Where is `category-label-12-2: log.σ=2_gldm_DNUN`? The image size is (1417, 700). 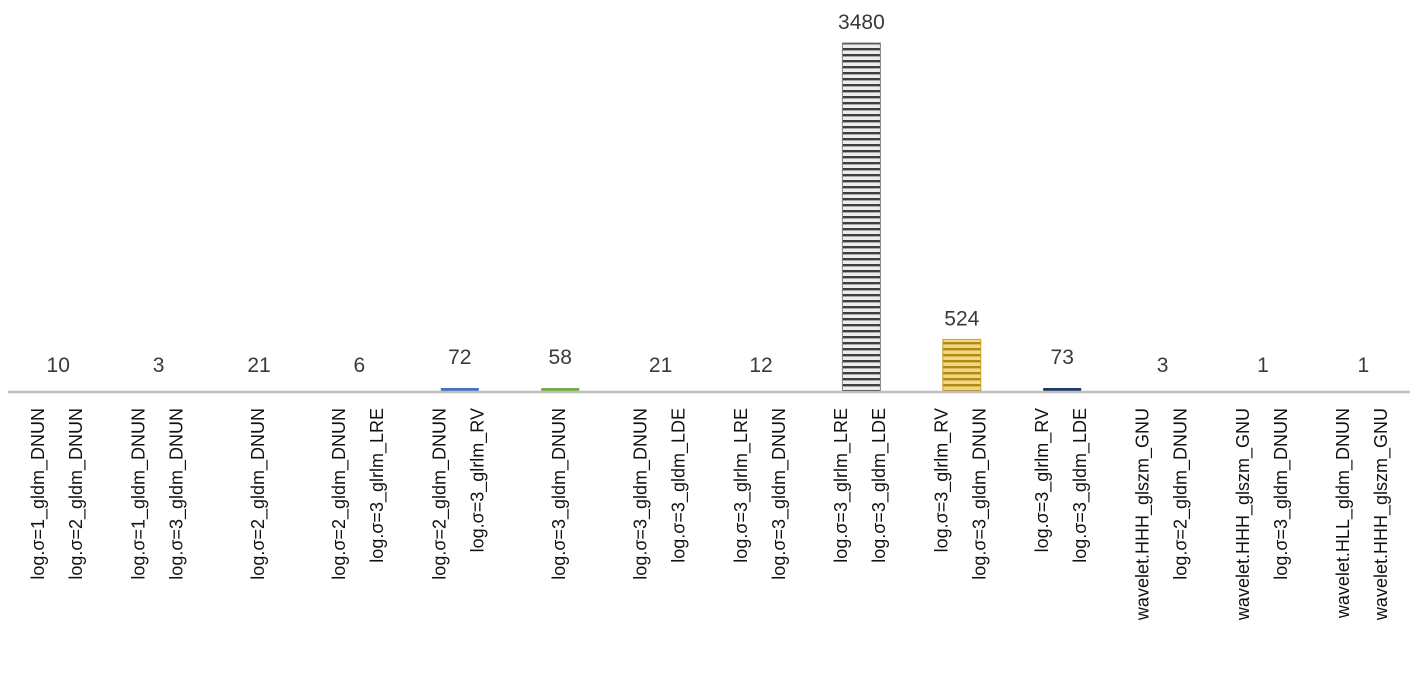
category-label-12-2: log.σ=2_gldm_DNUN is located at coordinates (1180, 494).